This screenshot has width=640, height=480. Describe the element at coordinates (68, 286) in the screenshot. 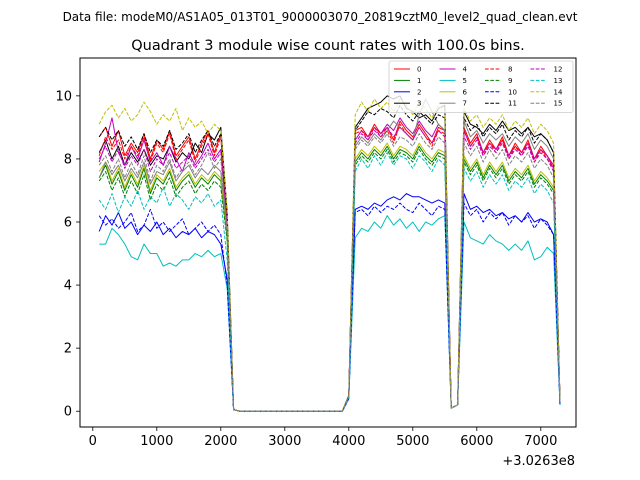

I see `y-tick-label: 4` at that location.